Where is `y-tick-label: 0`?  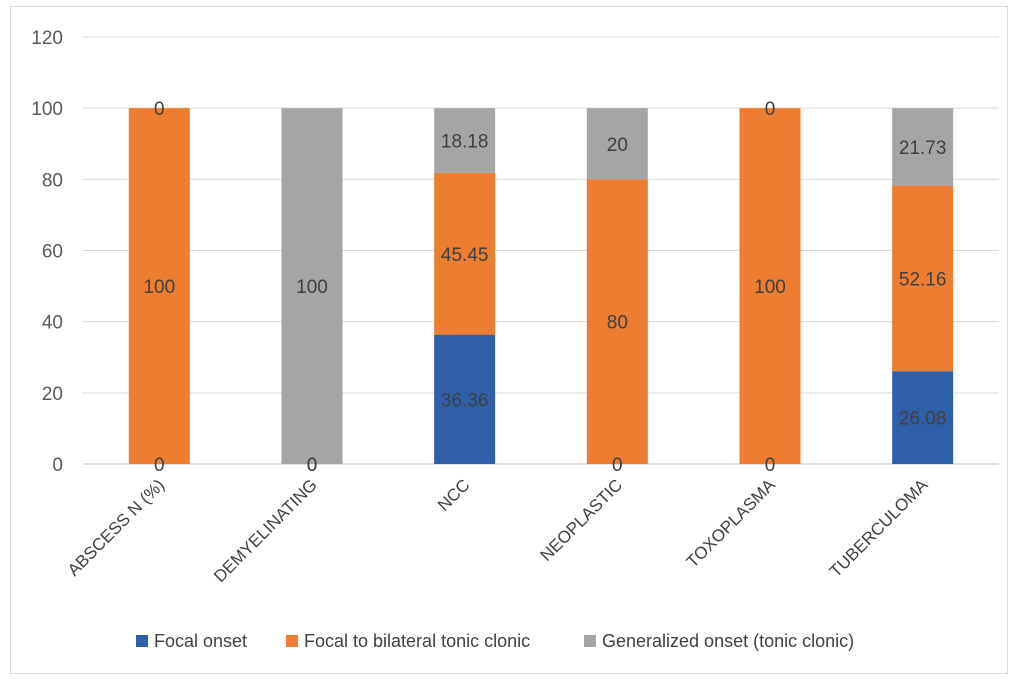
y-tick-label: 0 is located at coordinates (57, 465).